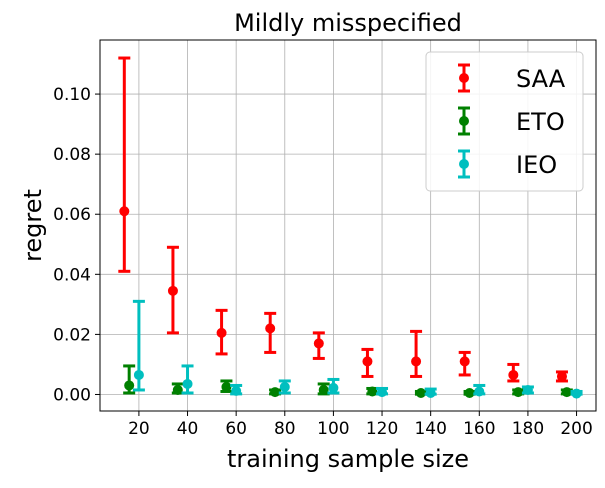 This screenshot has width=605, height=488. Describe the element at coordinates (430, 429) in the screenshot. I see `x-tick-label: 140` at that location.